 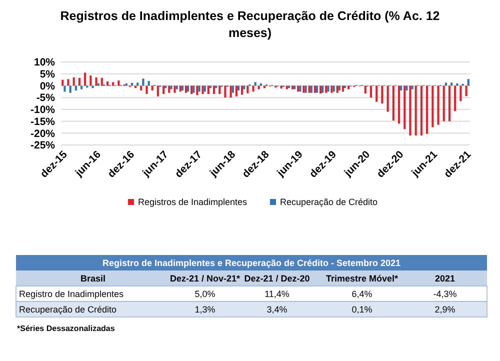 I want to click on category-label: Brasil, so click(x=93, y=278).